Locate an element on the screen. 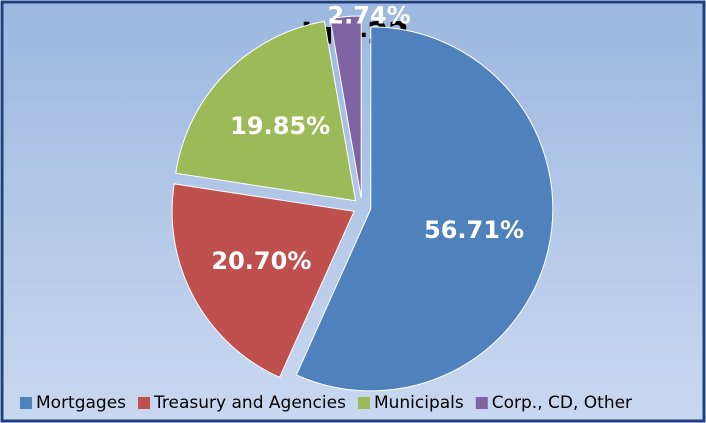  legend-label: Treasury and Agencies is located at coordinates (249, 403).